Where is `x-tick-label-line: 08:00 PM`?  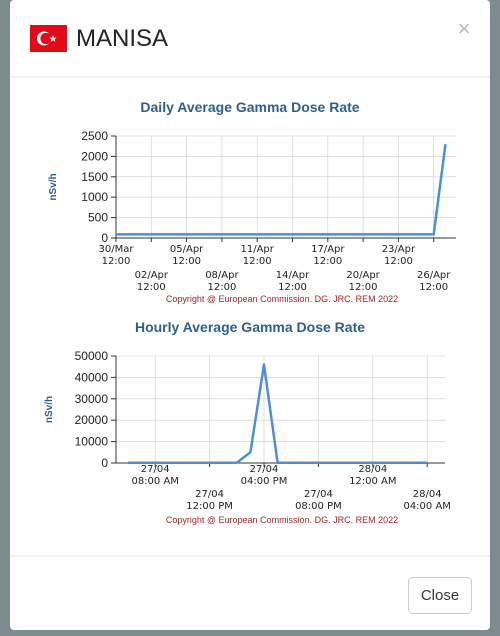
x-tick-label-line: 08:00 PM is located at coordinates (318, 506).